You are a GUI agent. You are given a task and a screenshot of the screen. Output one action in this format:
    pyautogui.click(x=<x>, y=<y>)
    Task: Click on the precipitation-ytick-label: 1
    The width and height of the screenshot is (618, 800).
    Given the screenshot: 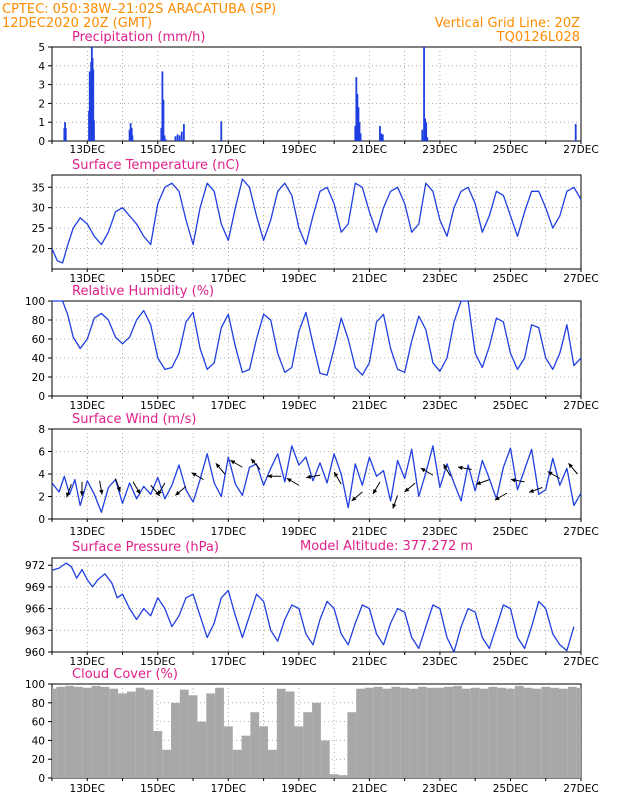 What is the action you would take?
    pyautogui.click(x=41, y=123)
    